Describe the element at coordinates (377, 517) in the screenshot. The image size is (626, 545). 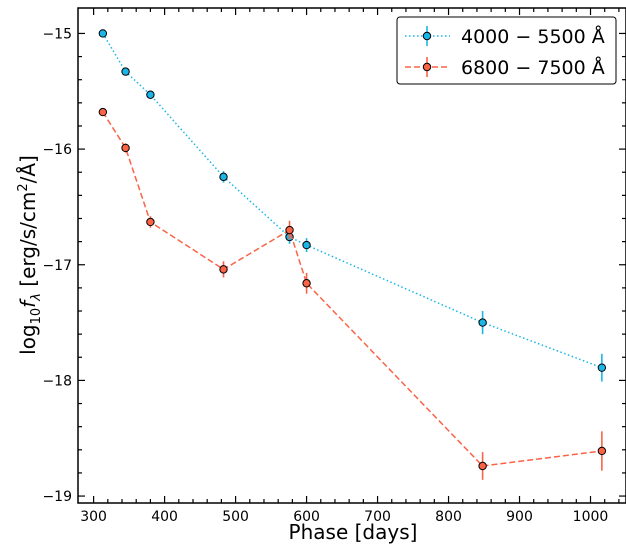
I see `x-tick-label: 700` at that location.